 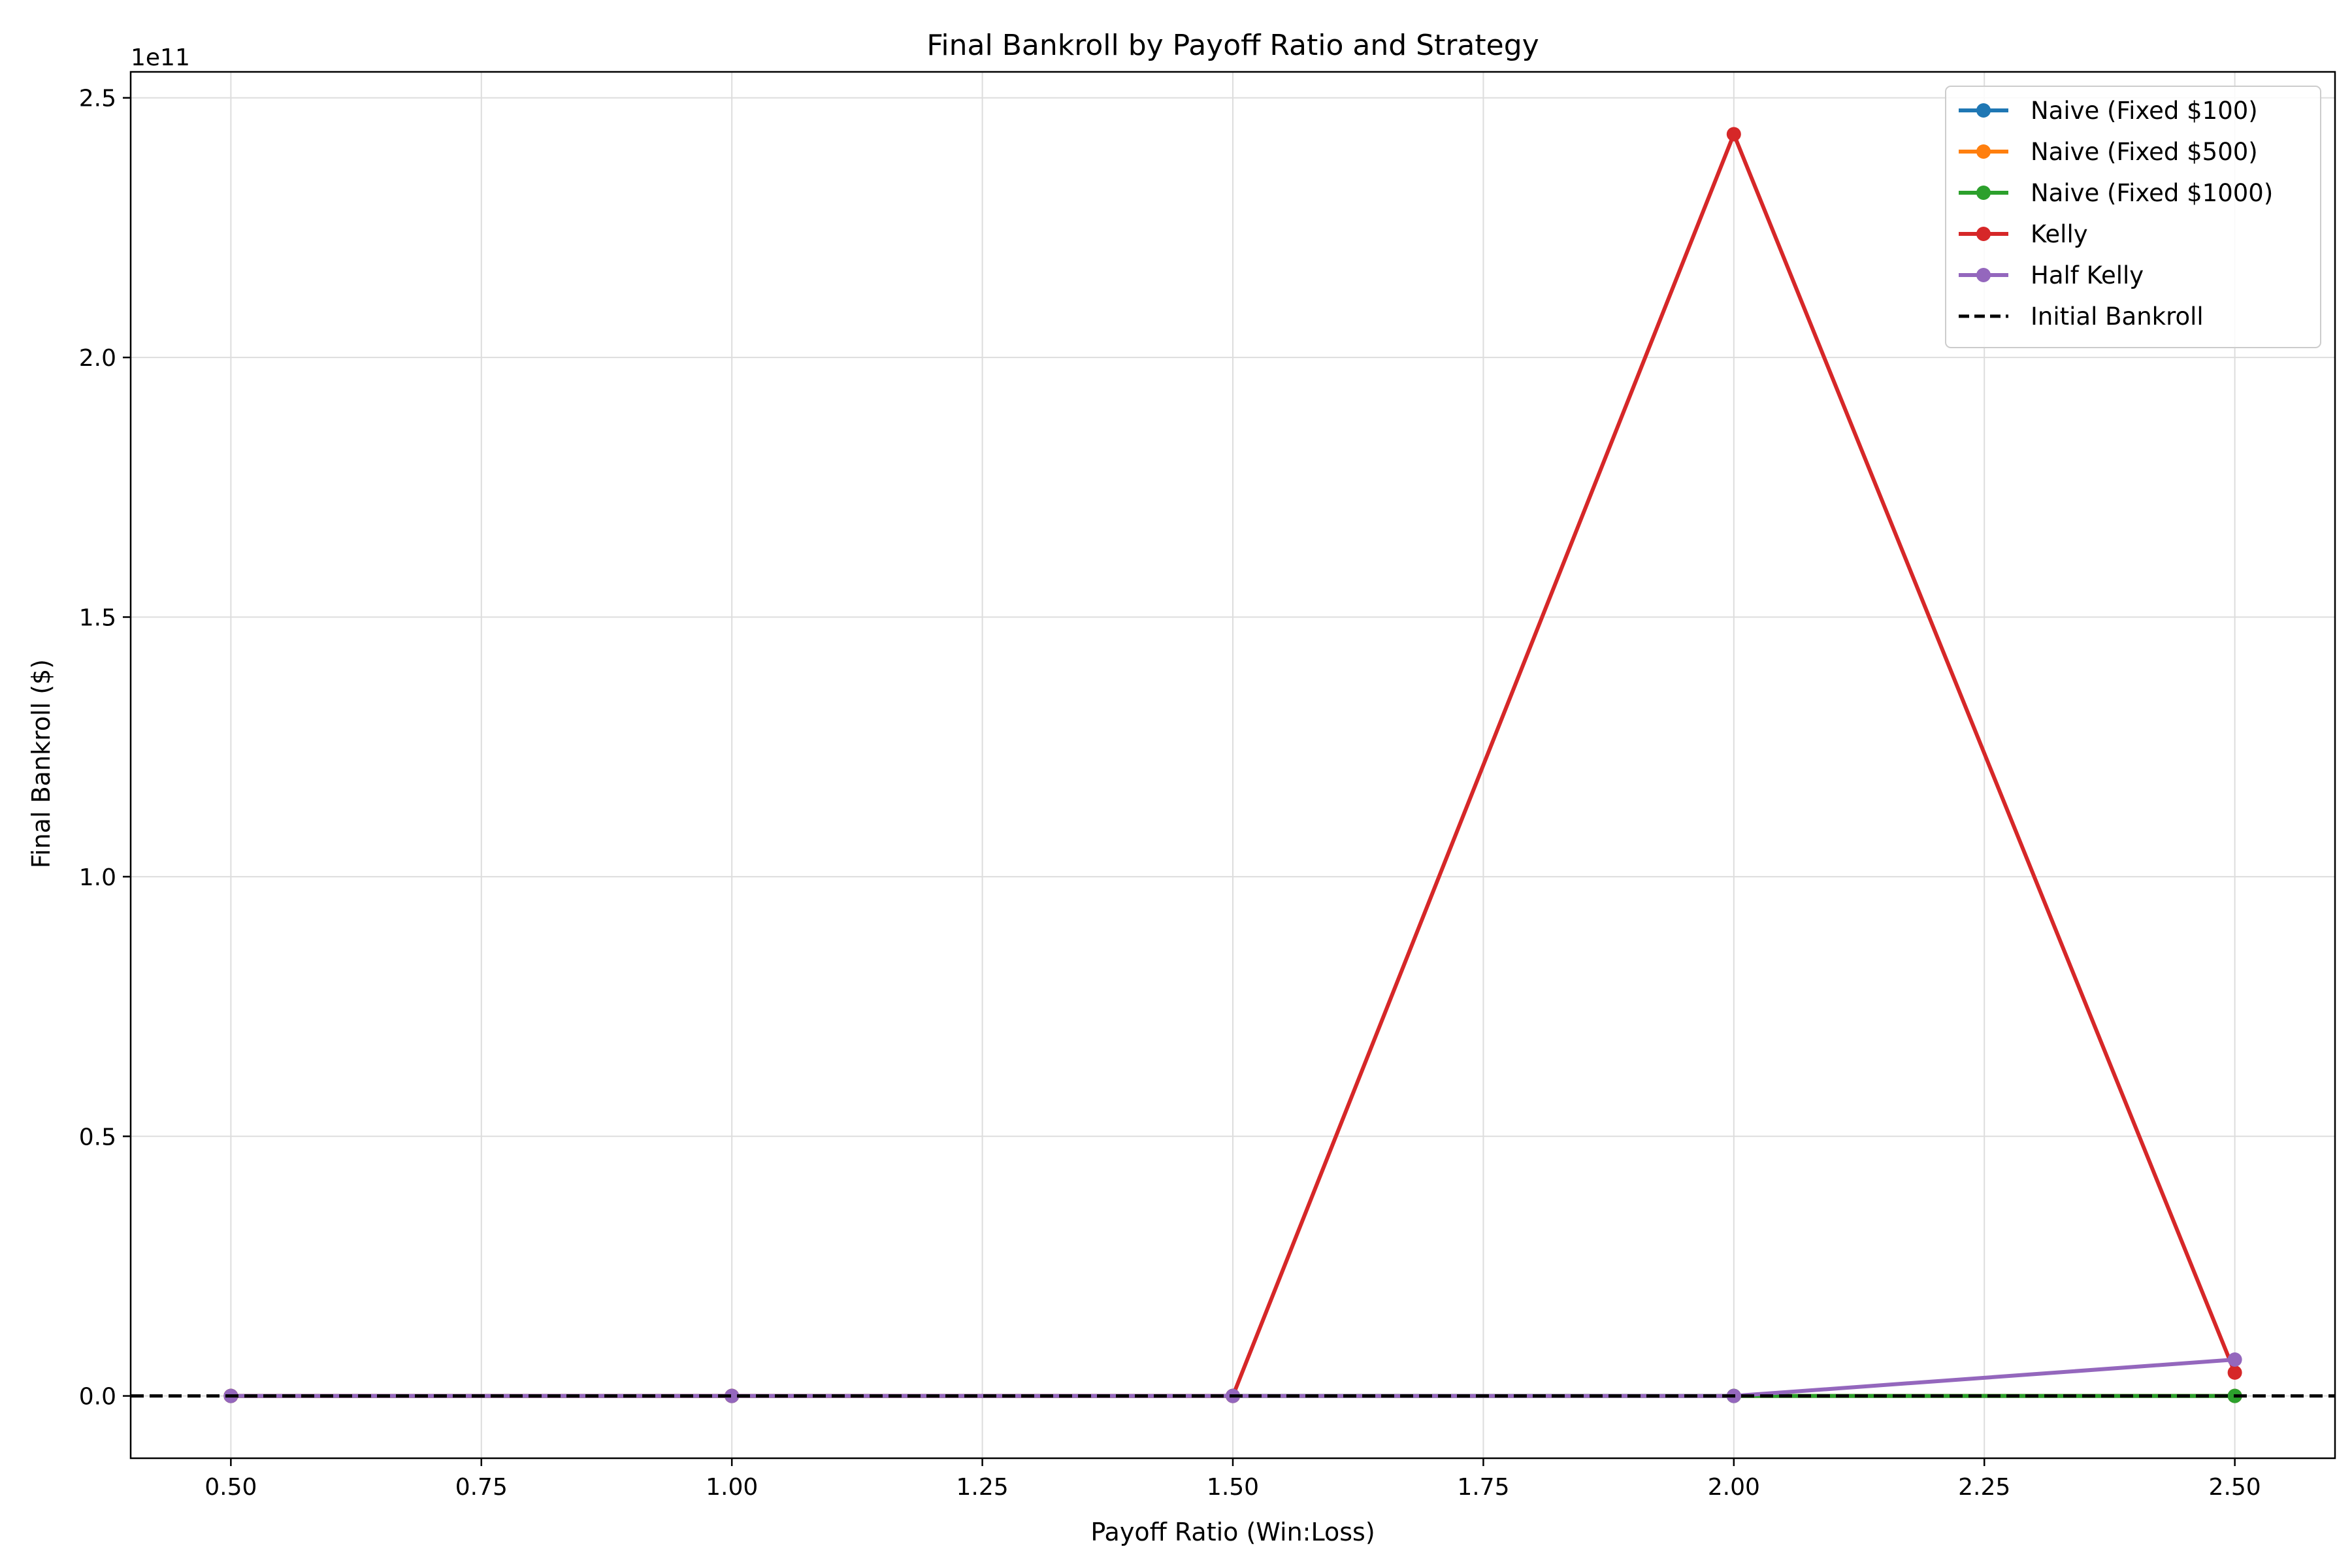 I want to click on x-tick-label: 0.50, so click(x=230, y=1487).